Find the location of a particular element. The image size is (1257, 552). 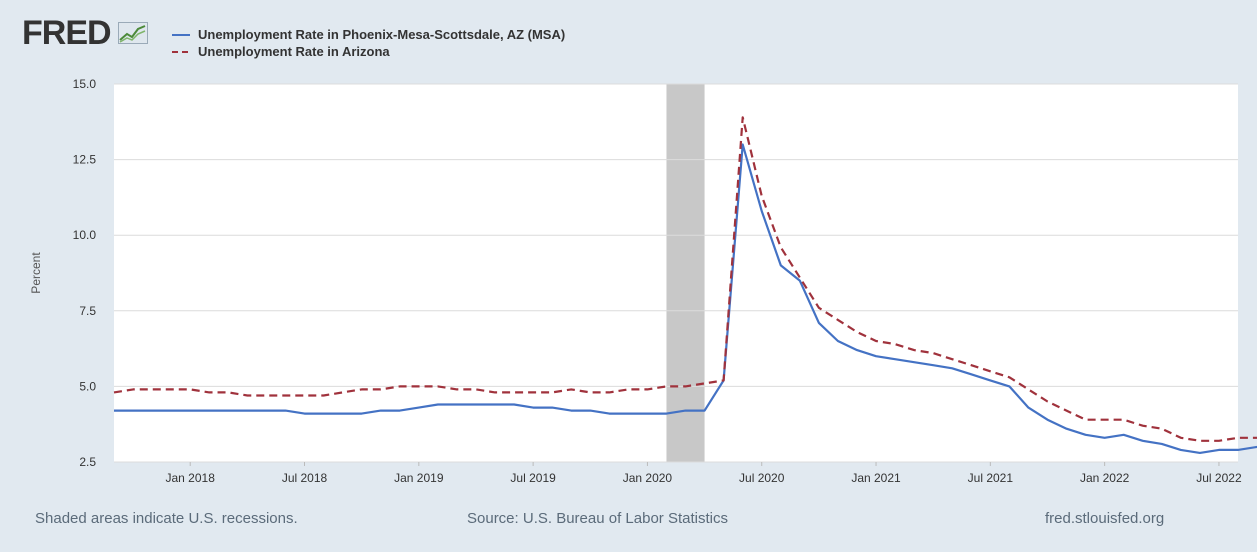

y-tick-label: 2.5 is located at coordinates (87, 462).